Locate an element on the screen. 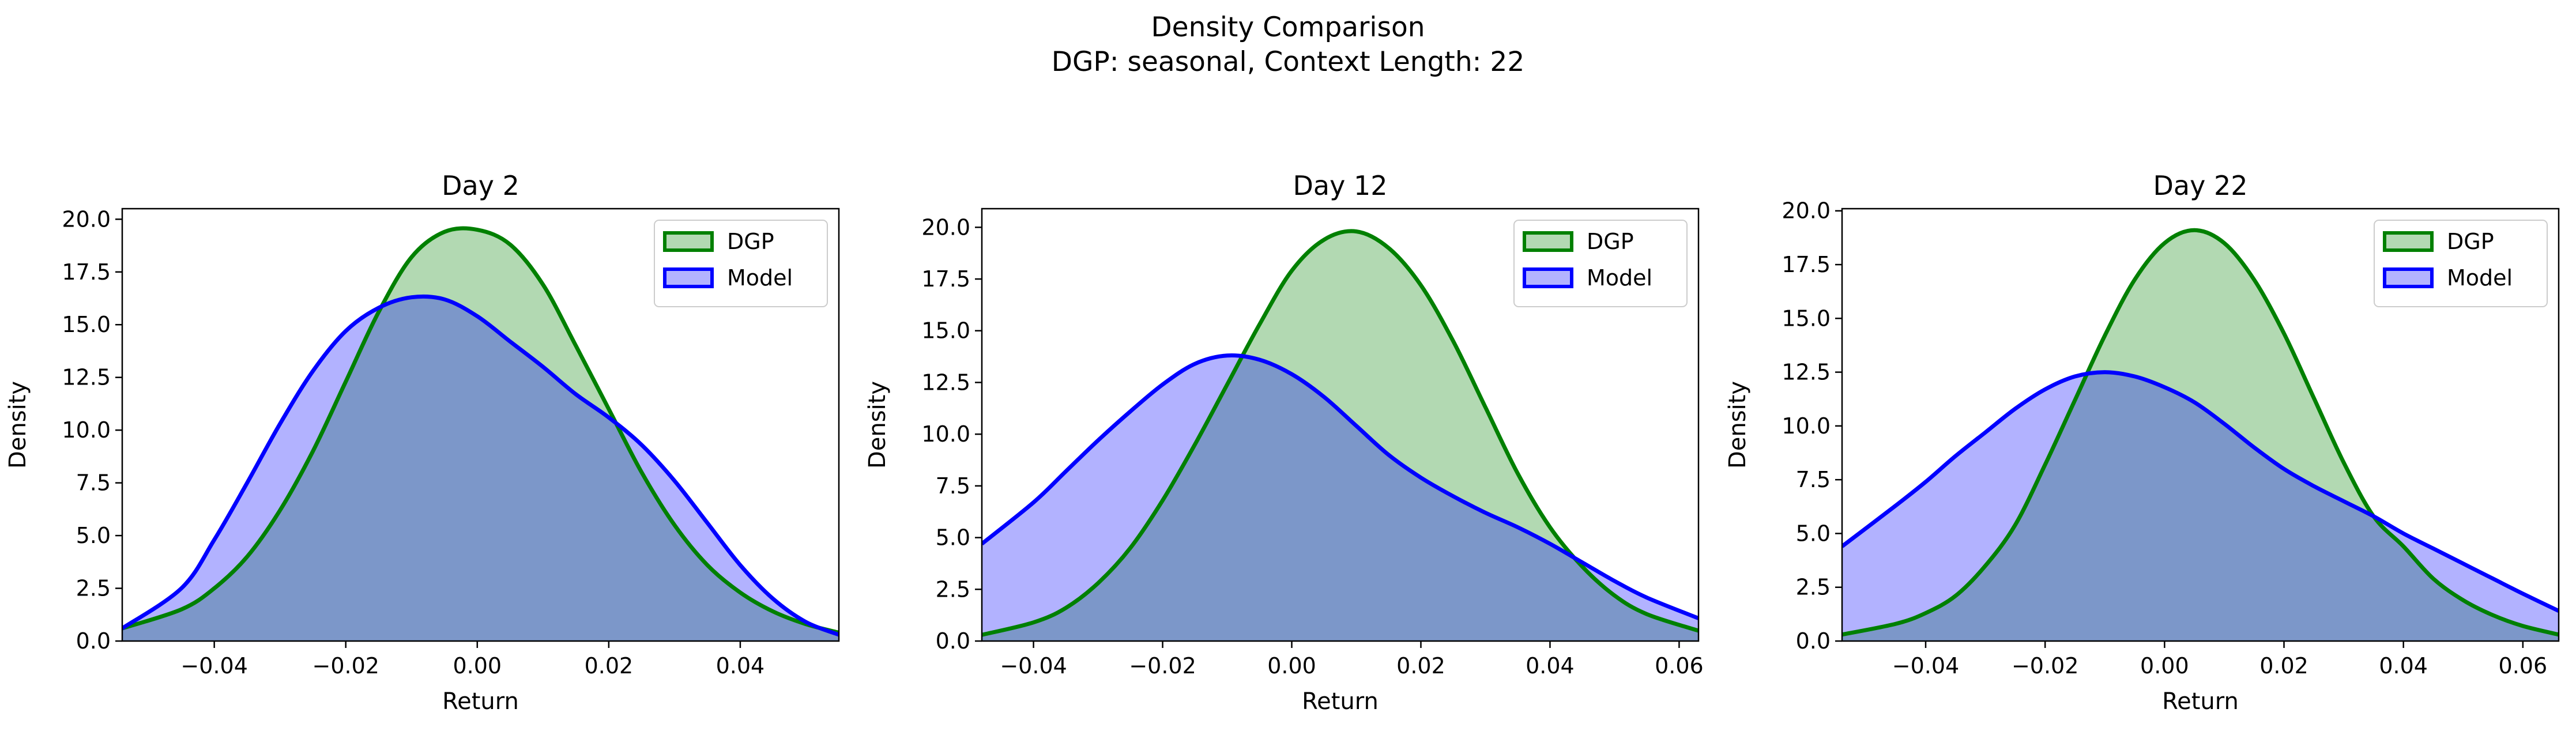 This screenshot has width=2576, height=735. subplot-title: Day 2 is located at coordinates (480, 185).